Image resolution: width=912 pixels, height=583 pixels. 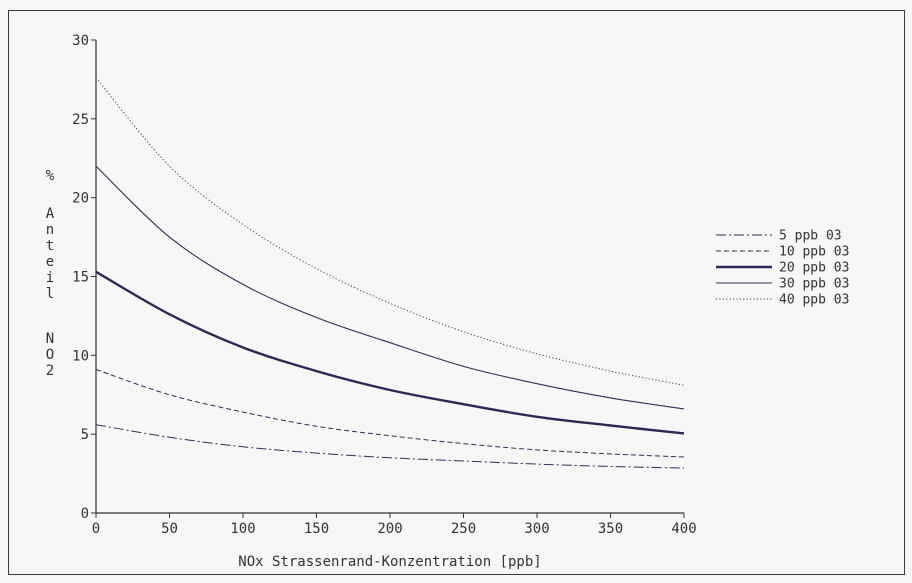 I want to click on y-label-letter: i, so click(x=50, y=278).